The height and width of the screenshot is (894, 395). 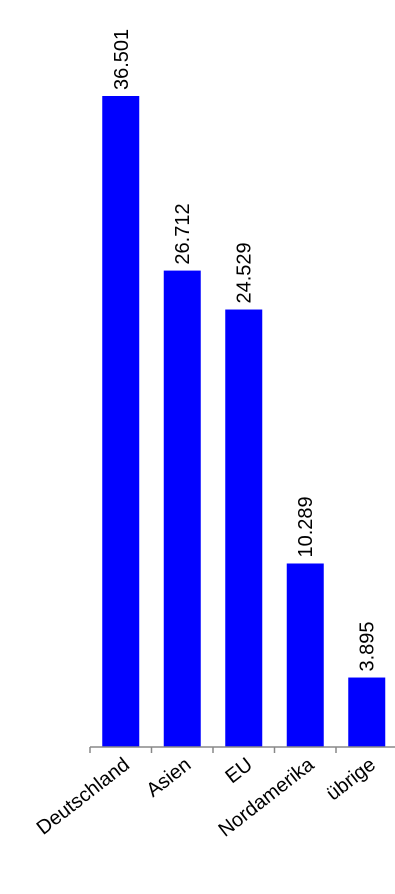 I want to click on category-label-4: übrige, so click(x=350, y=780).